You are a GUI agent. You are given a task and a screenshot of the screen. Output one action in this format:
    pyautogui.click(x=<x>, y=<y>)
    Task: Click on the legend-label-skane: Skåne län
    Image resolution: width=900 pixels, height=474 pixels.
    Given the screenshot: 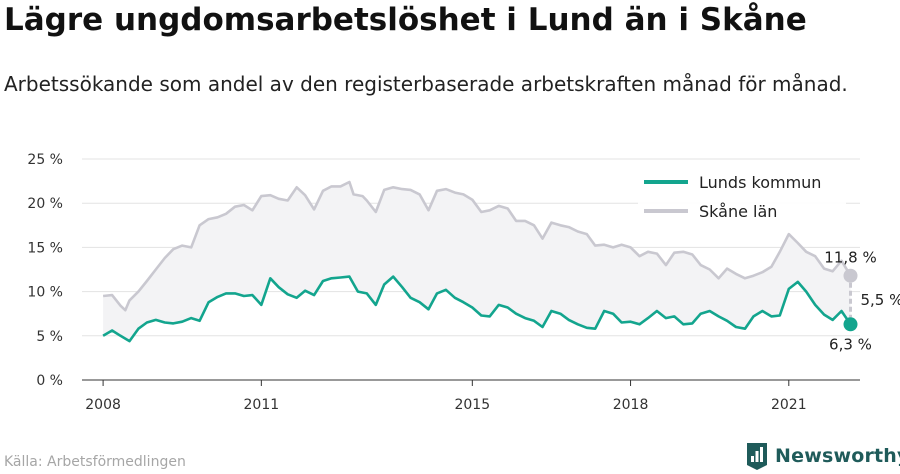 What is the action you would take?
    pyautogui.click(x=738, y=211)
    